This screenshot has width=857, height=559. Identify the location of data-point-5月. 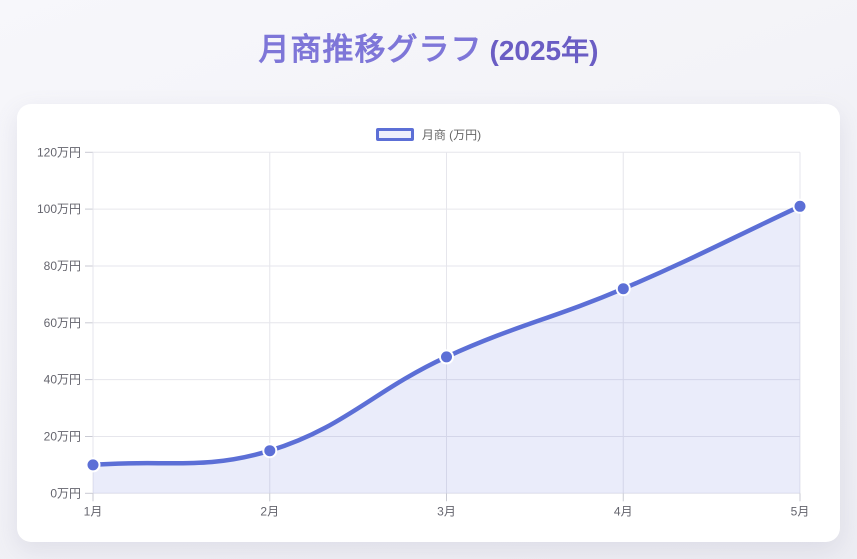
(800, 206).